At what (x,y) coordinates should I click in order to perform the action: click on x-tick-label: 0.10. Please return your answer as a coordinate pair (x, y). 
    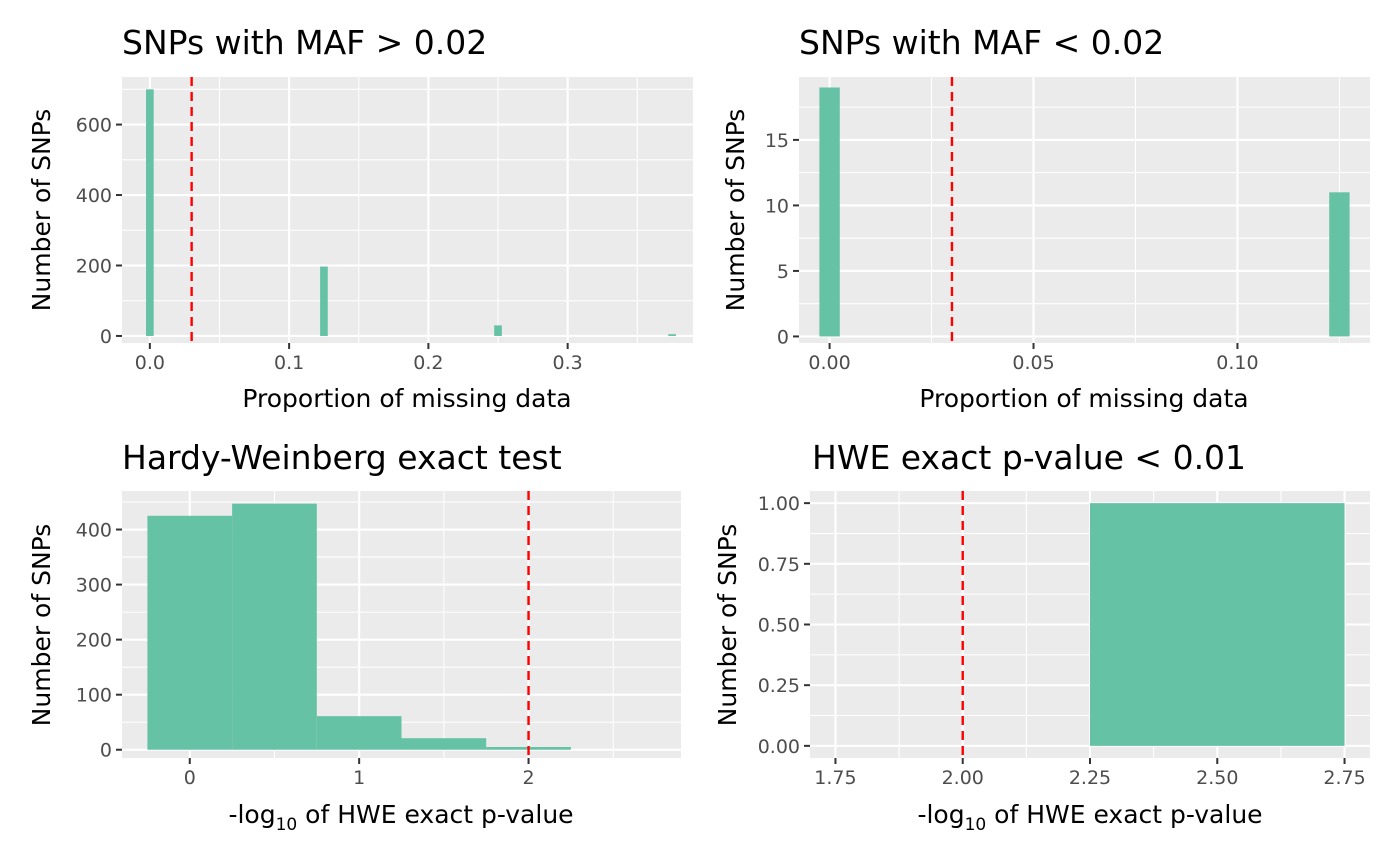
    Looking at the image, I should click on (1237, 363).